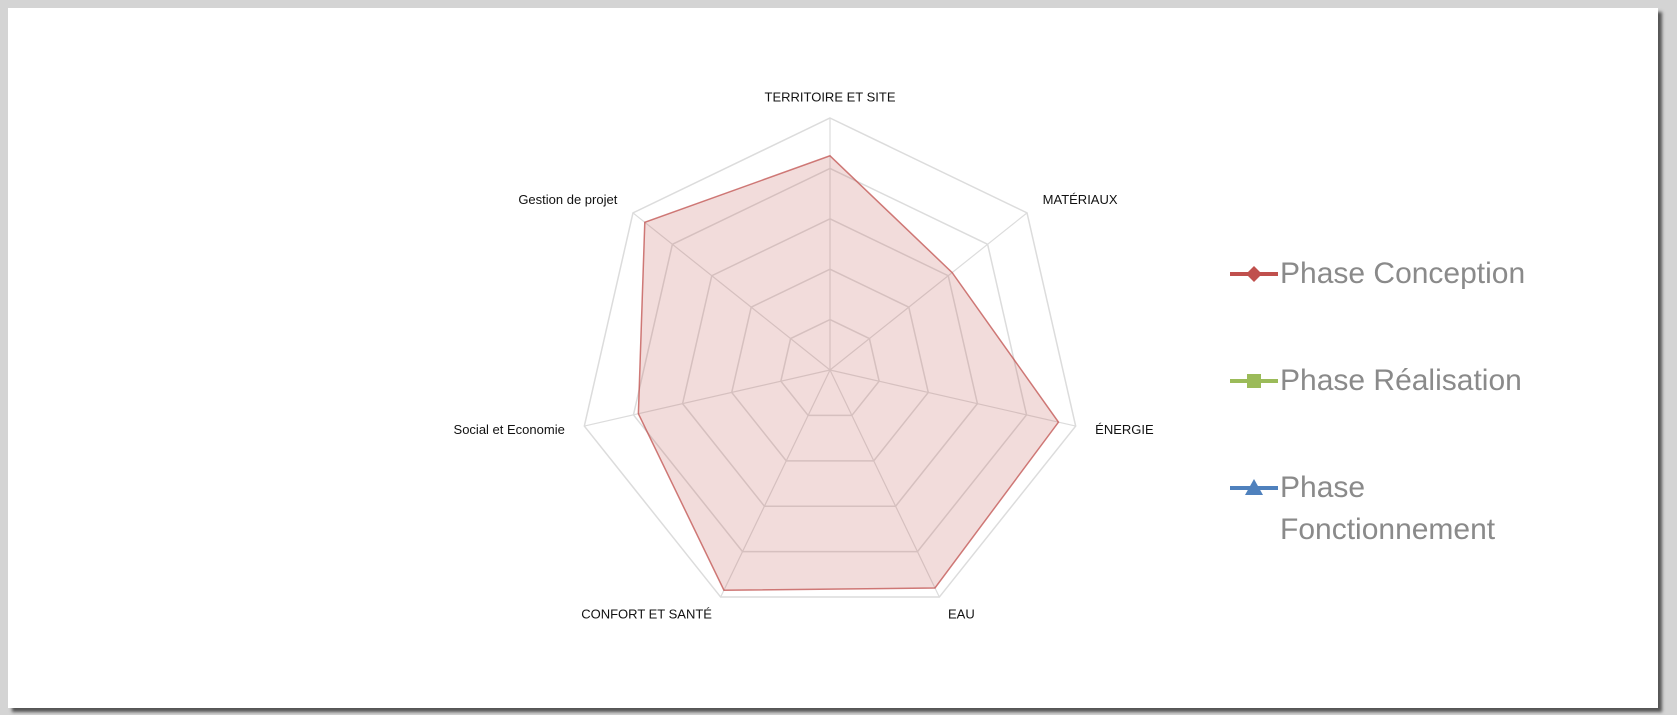 Image resolution: width=1677 pixels, height=715 pixels. Describe the element at coordinates (961, 614) in the screenshot. I see `axis-label: EAU` at that location.